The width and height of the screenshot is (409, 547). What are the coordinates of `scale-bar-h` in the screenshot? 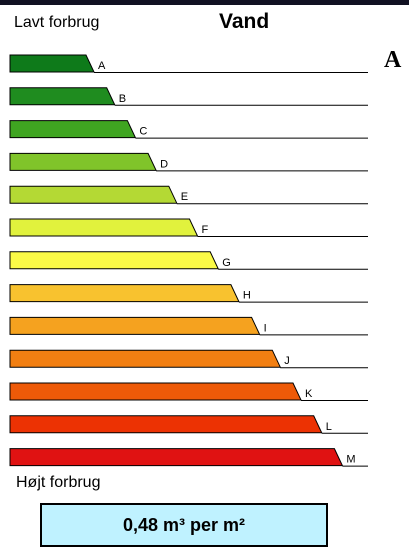 It's located at (124, 293).